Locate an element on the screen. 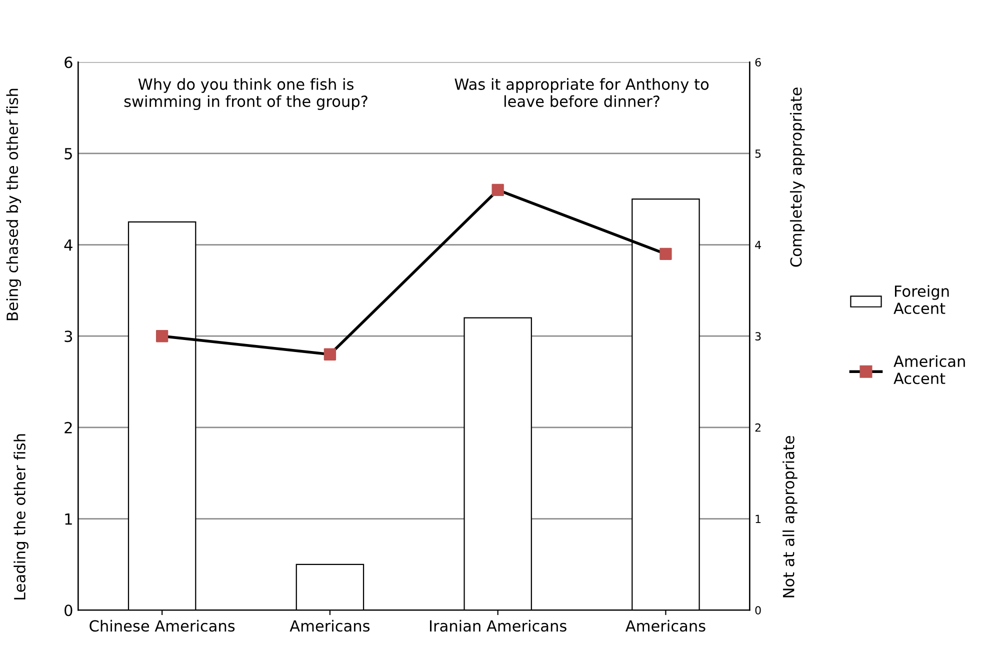 The height and width of the screenshot is (647, 989). y-tick-label: 2 is located at coordinates (68, 428).